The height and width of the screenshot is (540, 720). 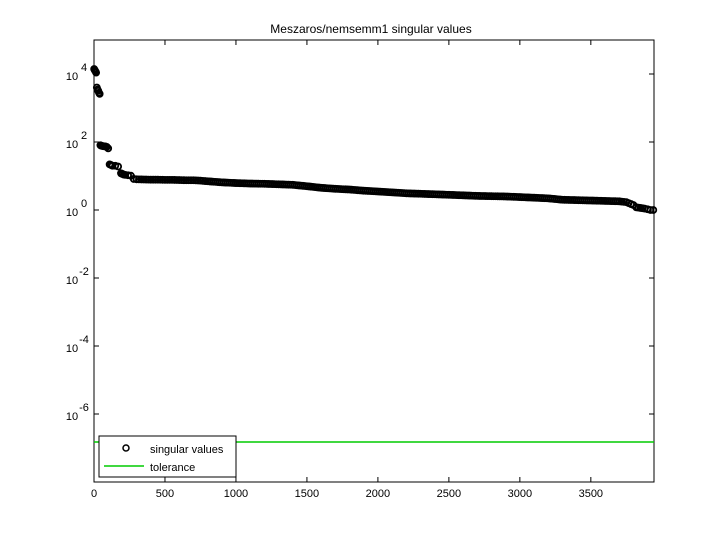 What do you see at coordinates (520, 494) in the screenshot?
I see `x-tick-label: 3000` at bounding box center [520, 494].